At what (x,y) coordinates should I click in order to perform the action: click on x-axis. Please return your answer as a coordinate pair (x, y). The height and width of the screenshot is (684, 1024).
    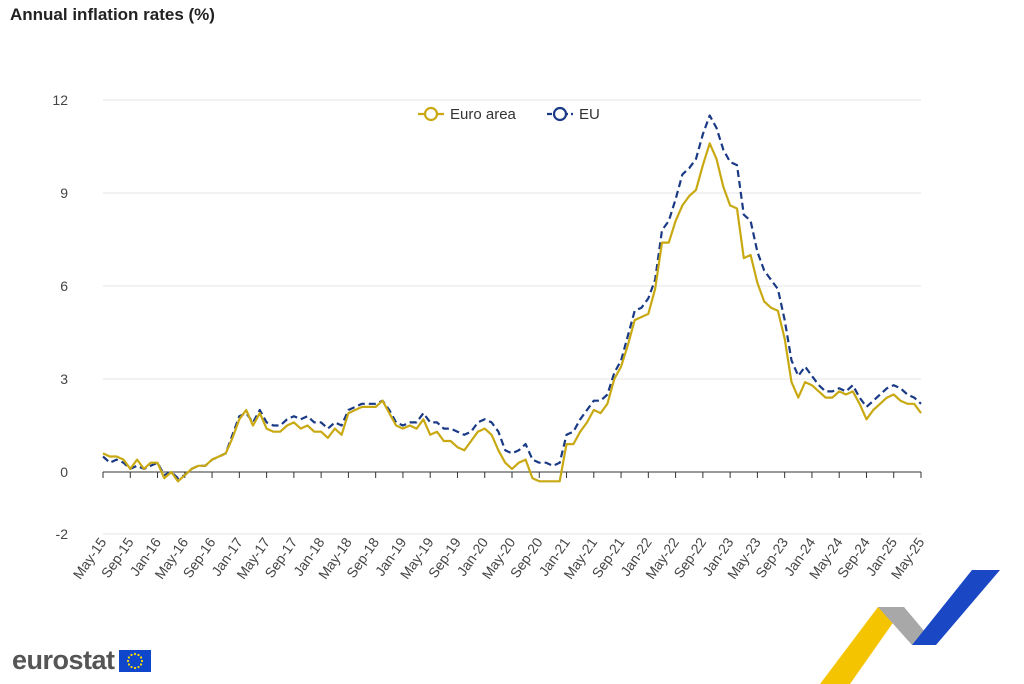
    Looking at the image, I should click on (512, 474).